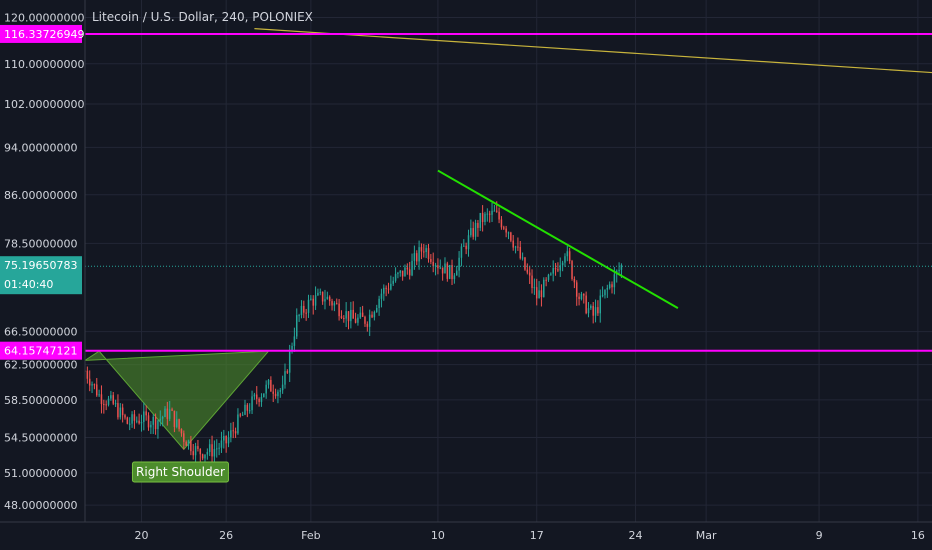 The image size is (932, 550). What do you see at coordinates (40, 400) in the screenshot?
I see `y-tick-label: 58.50000000` at bounding box center [40, 400].